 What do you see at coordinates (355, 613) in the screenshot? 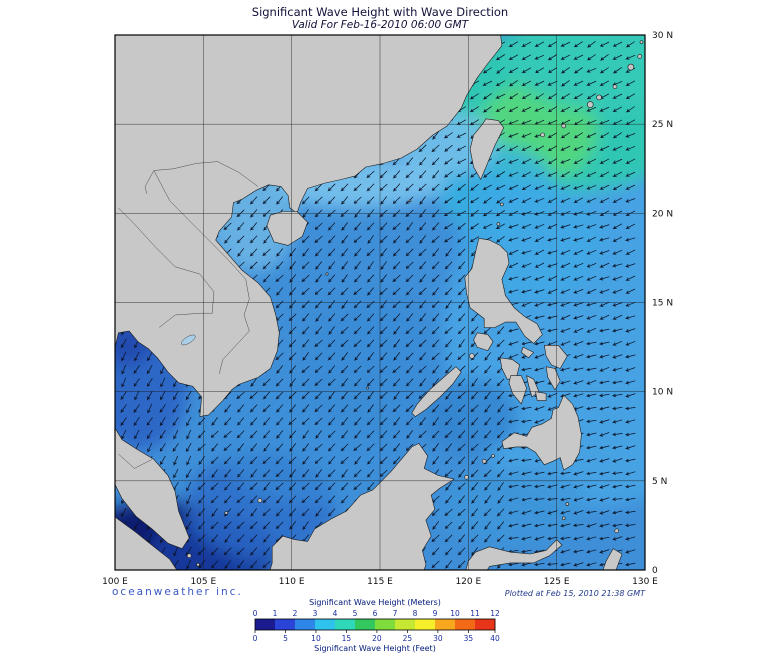
I see `meters-tick-label: 5` at bounding box center [355, 613].